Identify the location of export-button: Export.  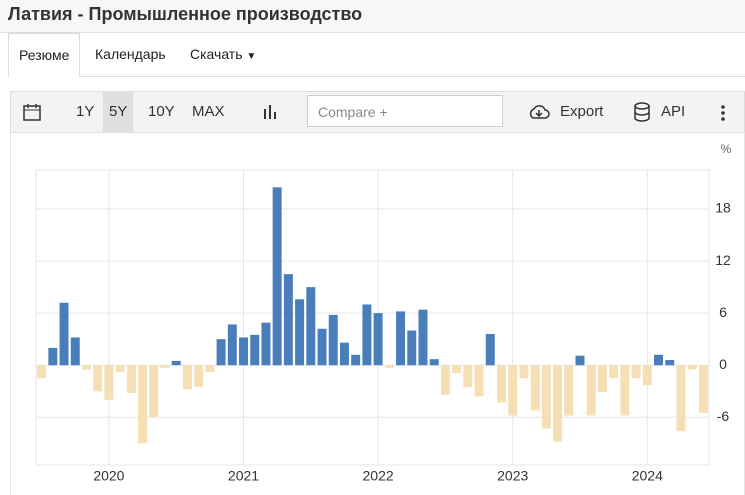
(582, 111).